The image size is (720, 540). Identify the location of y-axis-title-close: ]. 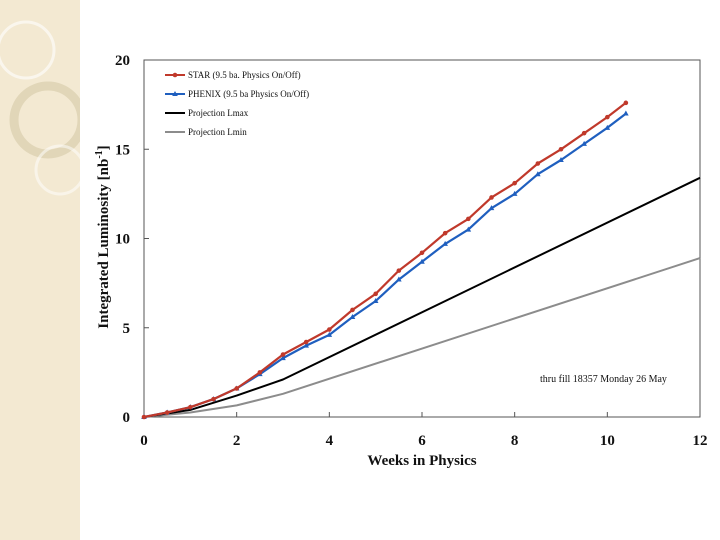
(104, 147).